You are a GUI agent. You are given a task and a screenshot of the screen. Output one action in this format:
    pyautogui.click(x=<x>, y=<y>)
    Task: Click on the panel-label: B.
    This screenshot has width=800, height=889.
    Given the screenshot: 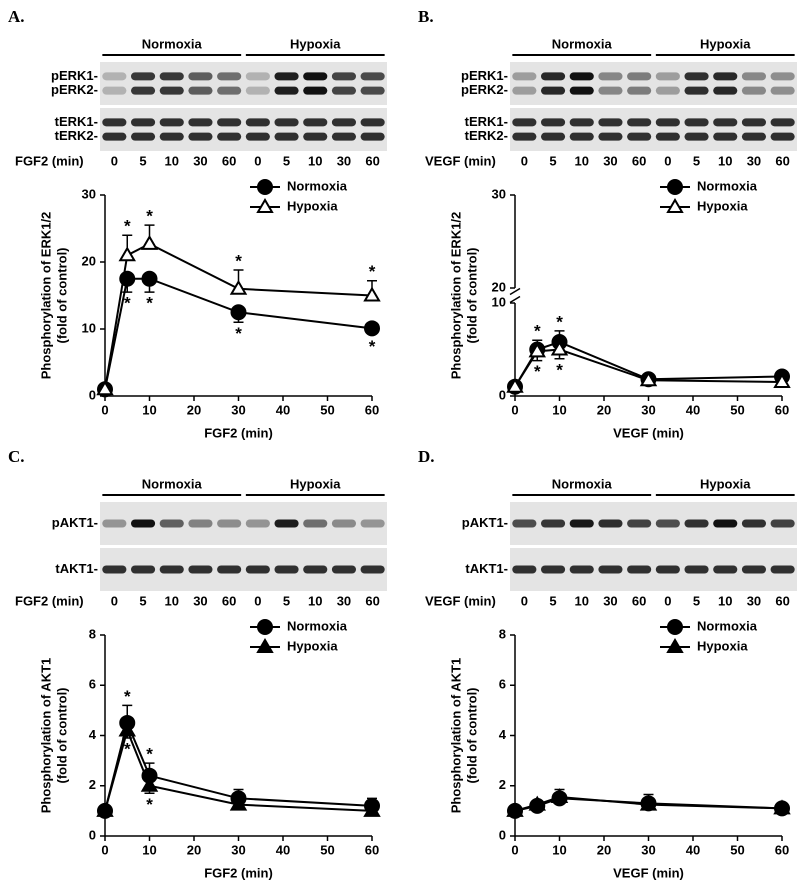 What is the action you would take?
    pyautogui.click(x=426, y=16)
    